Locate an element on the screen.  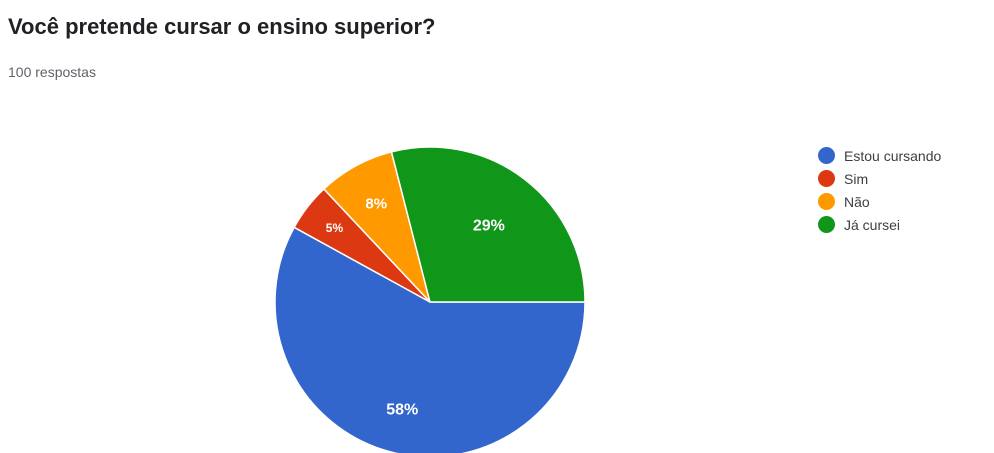
legend-label: Não is located at coordinates (857, 201).